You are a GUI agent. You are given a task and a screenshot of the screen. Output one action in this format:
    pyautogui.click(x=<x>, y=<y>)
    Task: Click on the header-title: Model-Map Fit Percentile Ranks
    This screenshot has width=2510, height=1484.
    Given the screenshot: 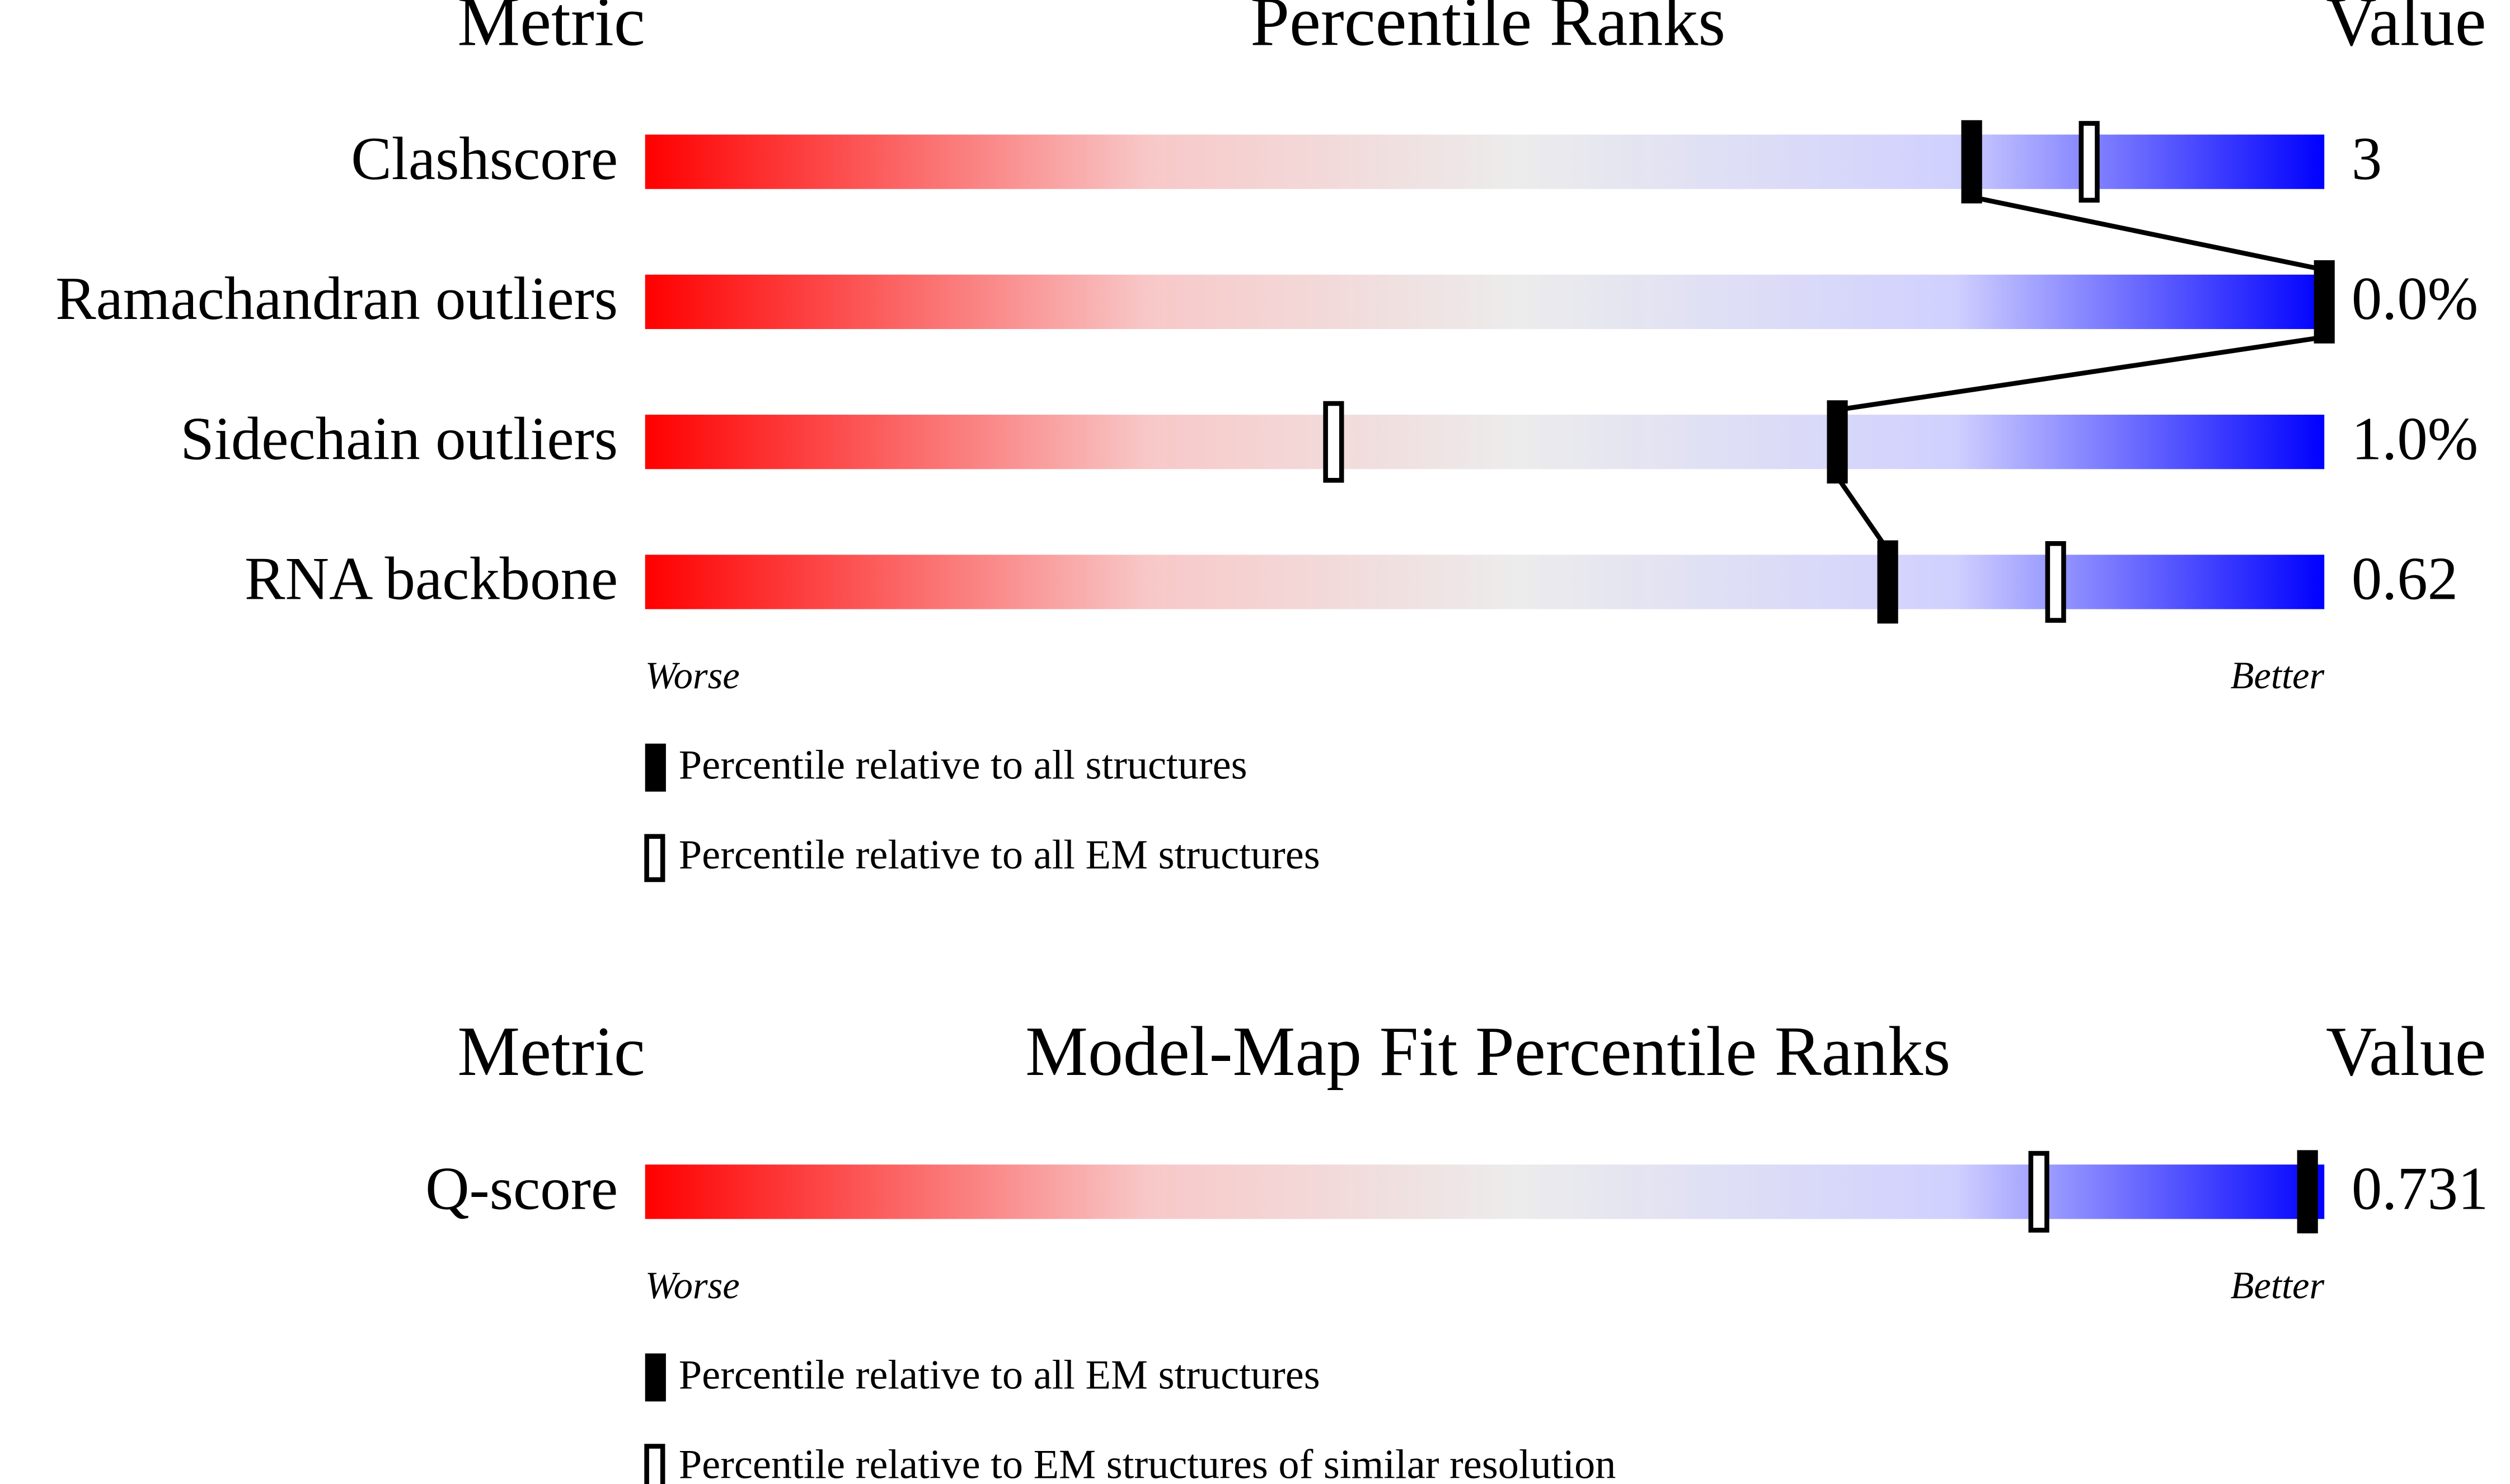 What is the action you would take?
    pyautogui.click(x=1488, y=1052)
    